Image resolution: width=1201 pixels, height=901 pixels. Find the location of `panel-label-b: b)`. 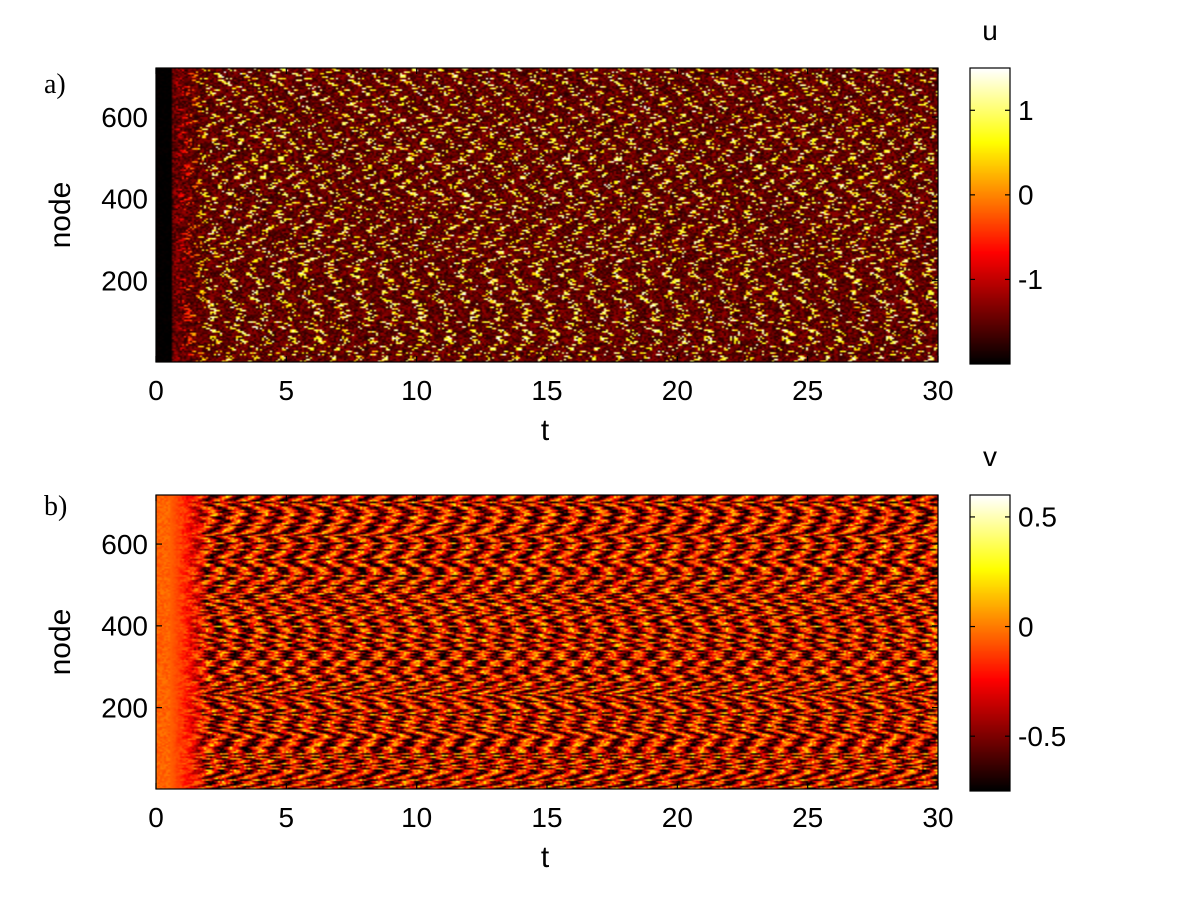

panel-label-b: b) is located at coordinates (55, 506).